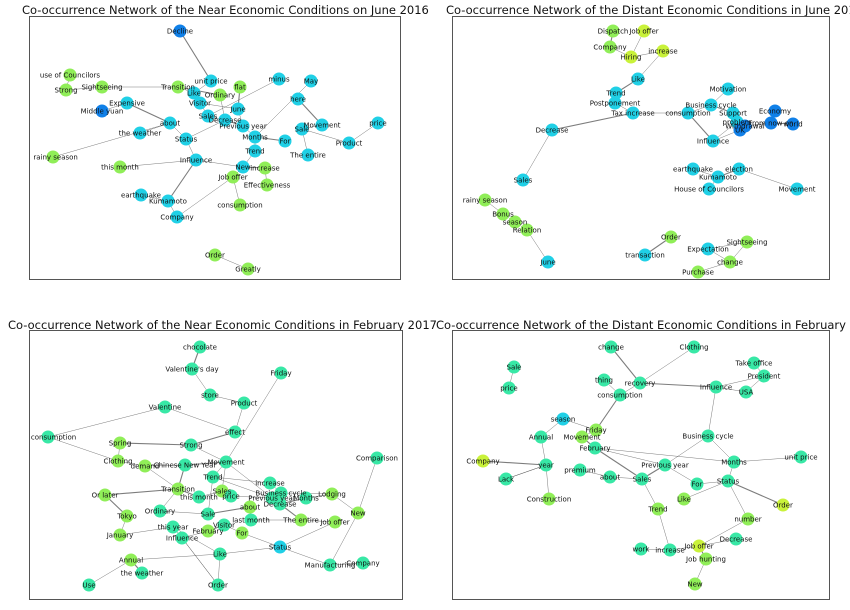 This screenshot has height=610, width=850. I want to click on node-chocolate, so click(200, 347).